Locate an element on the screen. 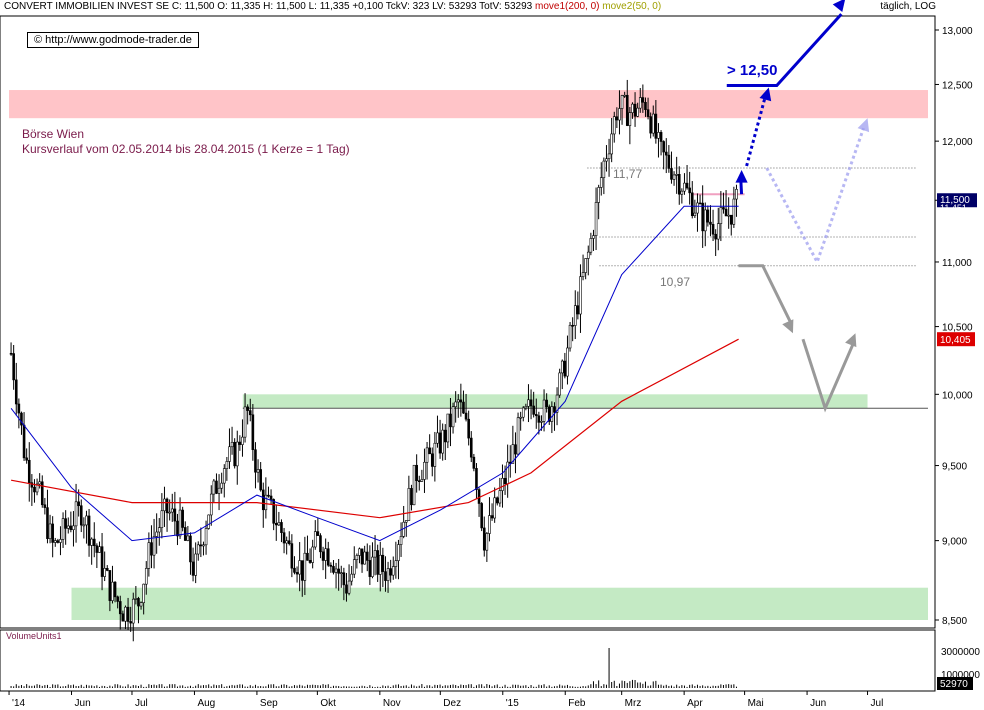 This screenshot has width=984, height=710. last-price-box is located at coordinates (957, 200).